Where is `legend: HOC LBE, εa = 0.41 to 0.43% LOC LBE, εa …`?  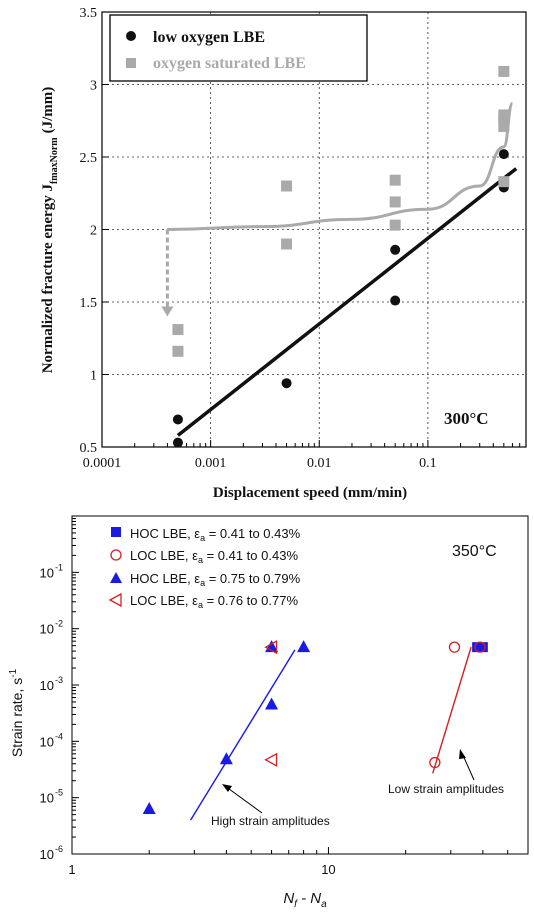
legend: HOC LBE, εa = 0.41 to 0.43% LOC LBE, εa … is located at coordinates (204, 568).